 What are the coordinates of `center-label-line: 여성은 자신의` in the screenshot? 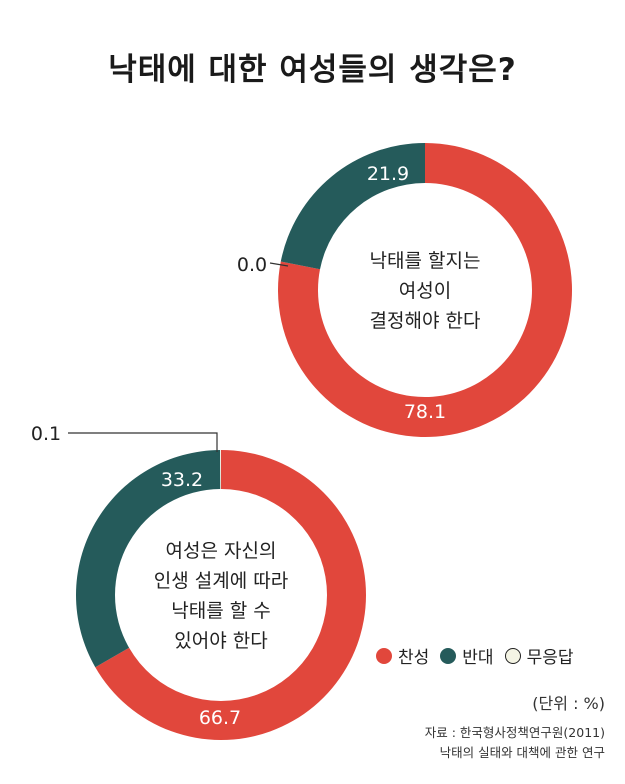 It's located at (221, 551).